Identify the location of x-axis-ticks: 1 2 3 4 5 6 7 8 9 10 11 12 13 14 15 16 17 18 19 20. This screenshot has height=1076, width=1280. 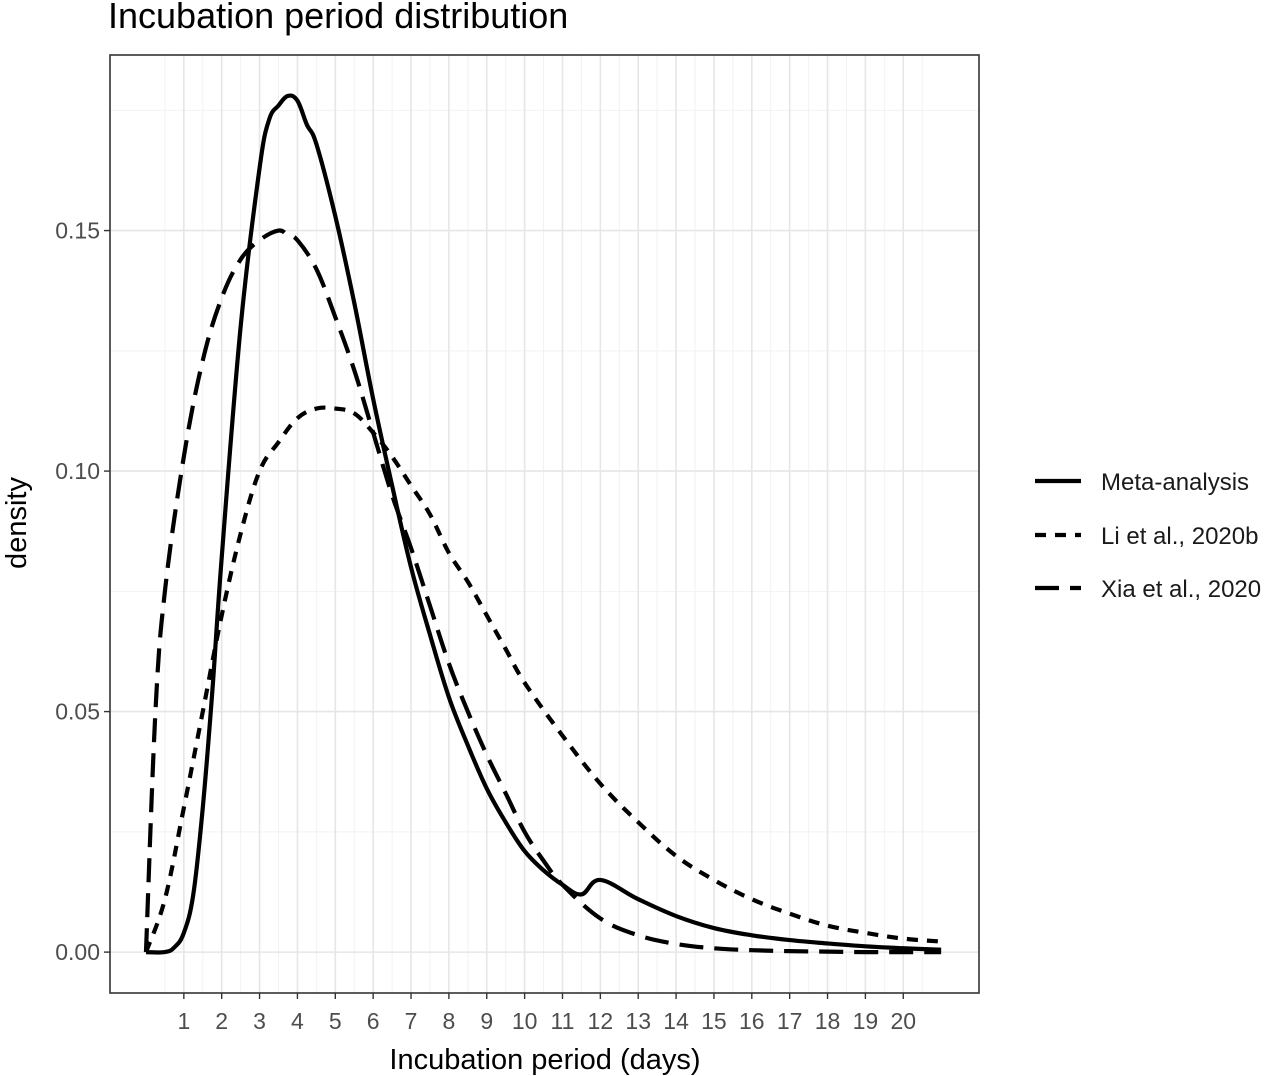
(546, 1013).